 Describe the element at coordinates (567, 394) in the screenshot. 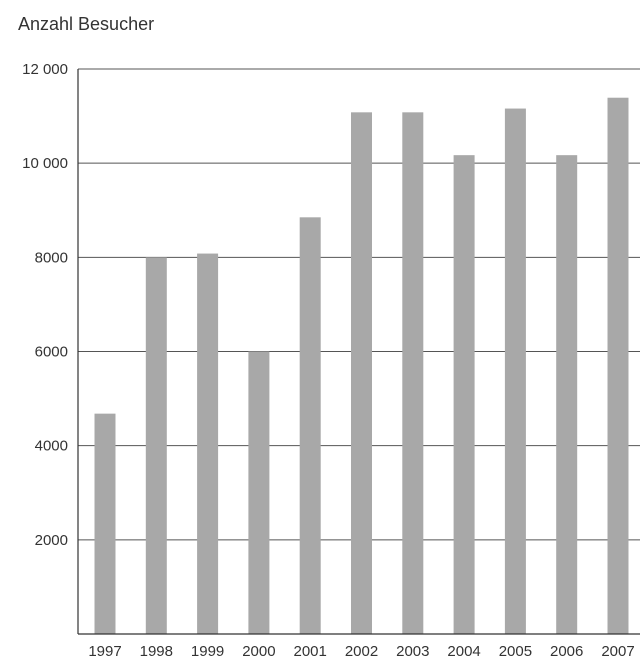

I see `bar-2006` at that location.